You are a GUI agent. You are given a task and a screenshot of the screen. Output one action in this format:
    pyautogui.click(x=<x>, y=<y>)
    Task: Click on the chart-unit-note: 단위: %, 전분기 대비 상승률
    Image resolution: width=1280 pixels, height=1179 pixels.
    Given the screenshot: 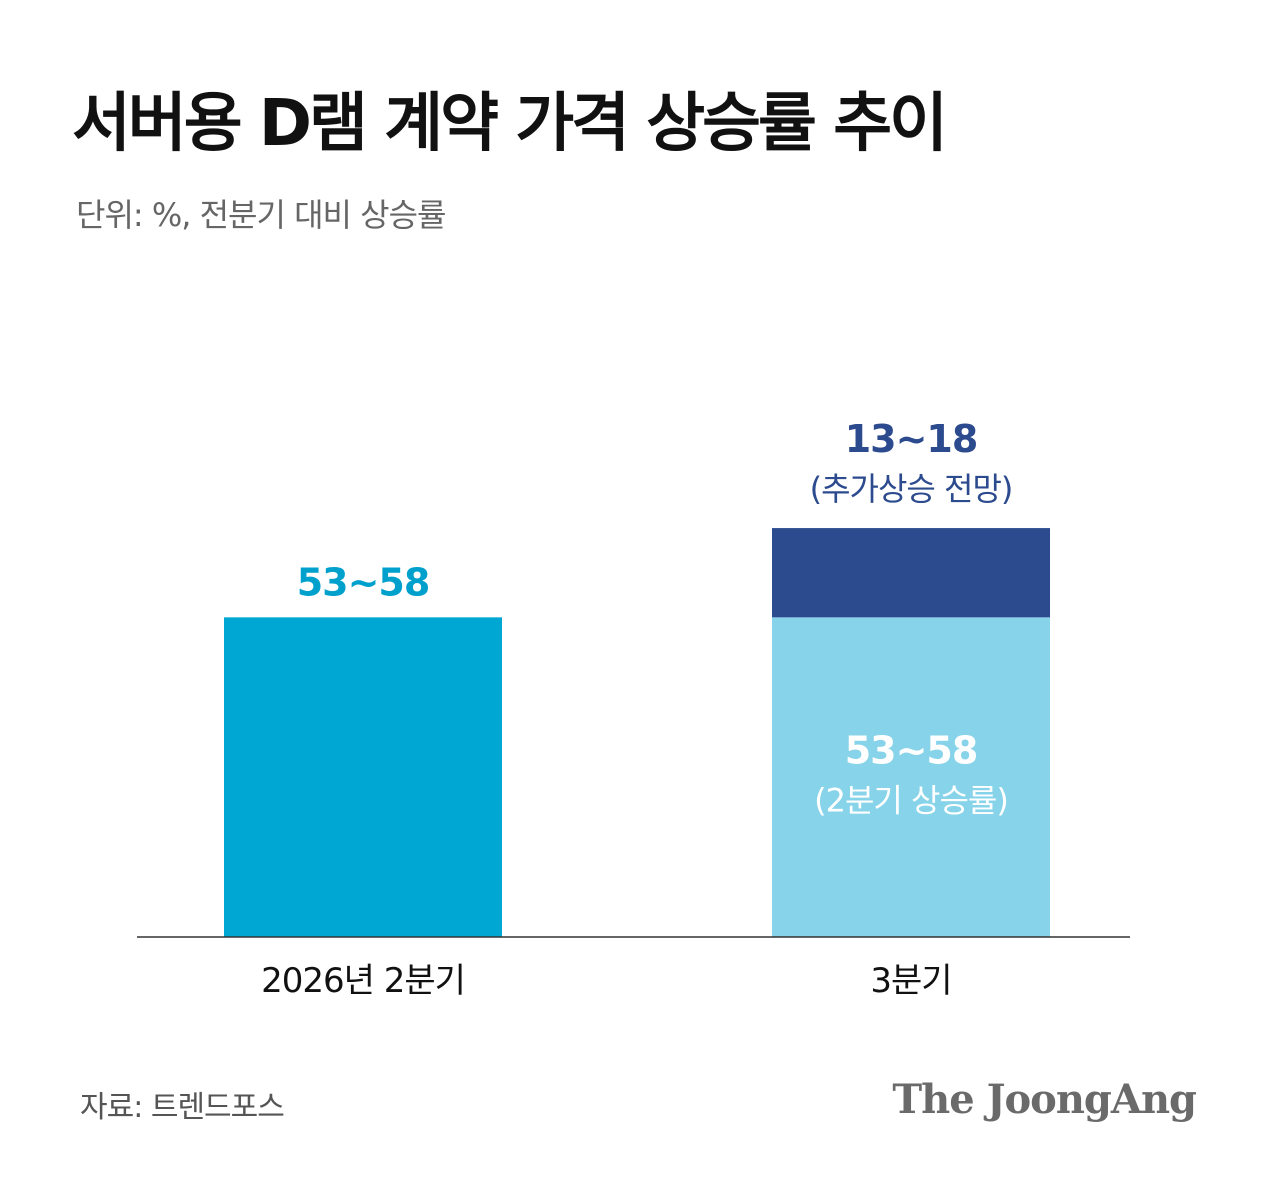 What is the action you would take?
    pyautogui.click(x=261, y=215)
    